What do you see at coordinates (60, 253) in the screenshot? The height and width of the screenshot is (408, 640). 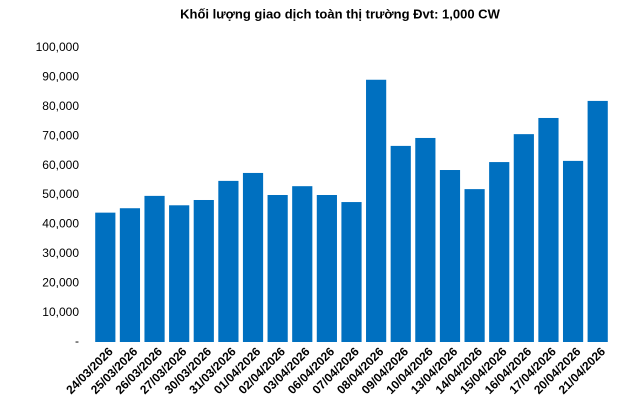 I see `y-tick-label: 30,000` at bounding box center [60, 253].